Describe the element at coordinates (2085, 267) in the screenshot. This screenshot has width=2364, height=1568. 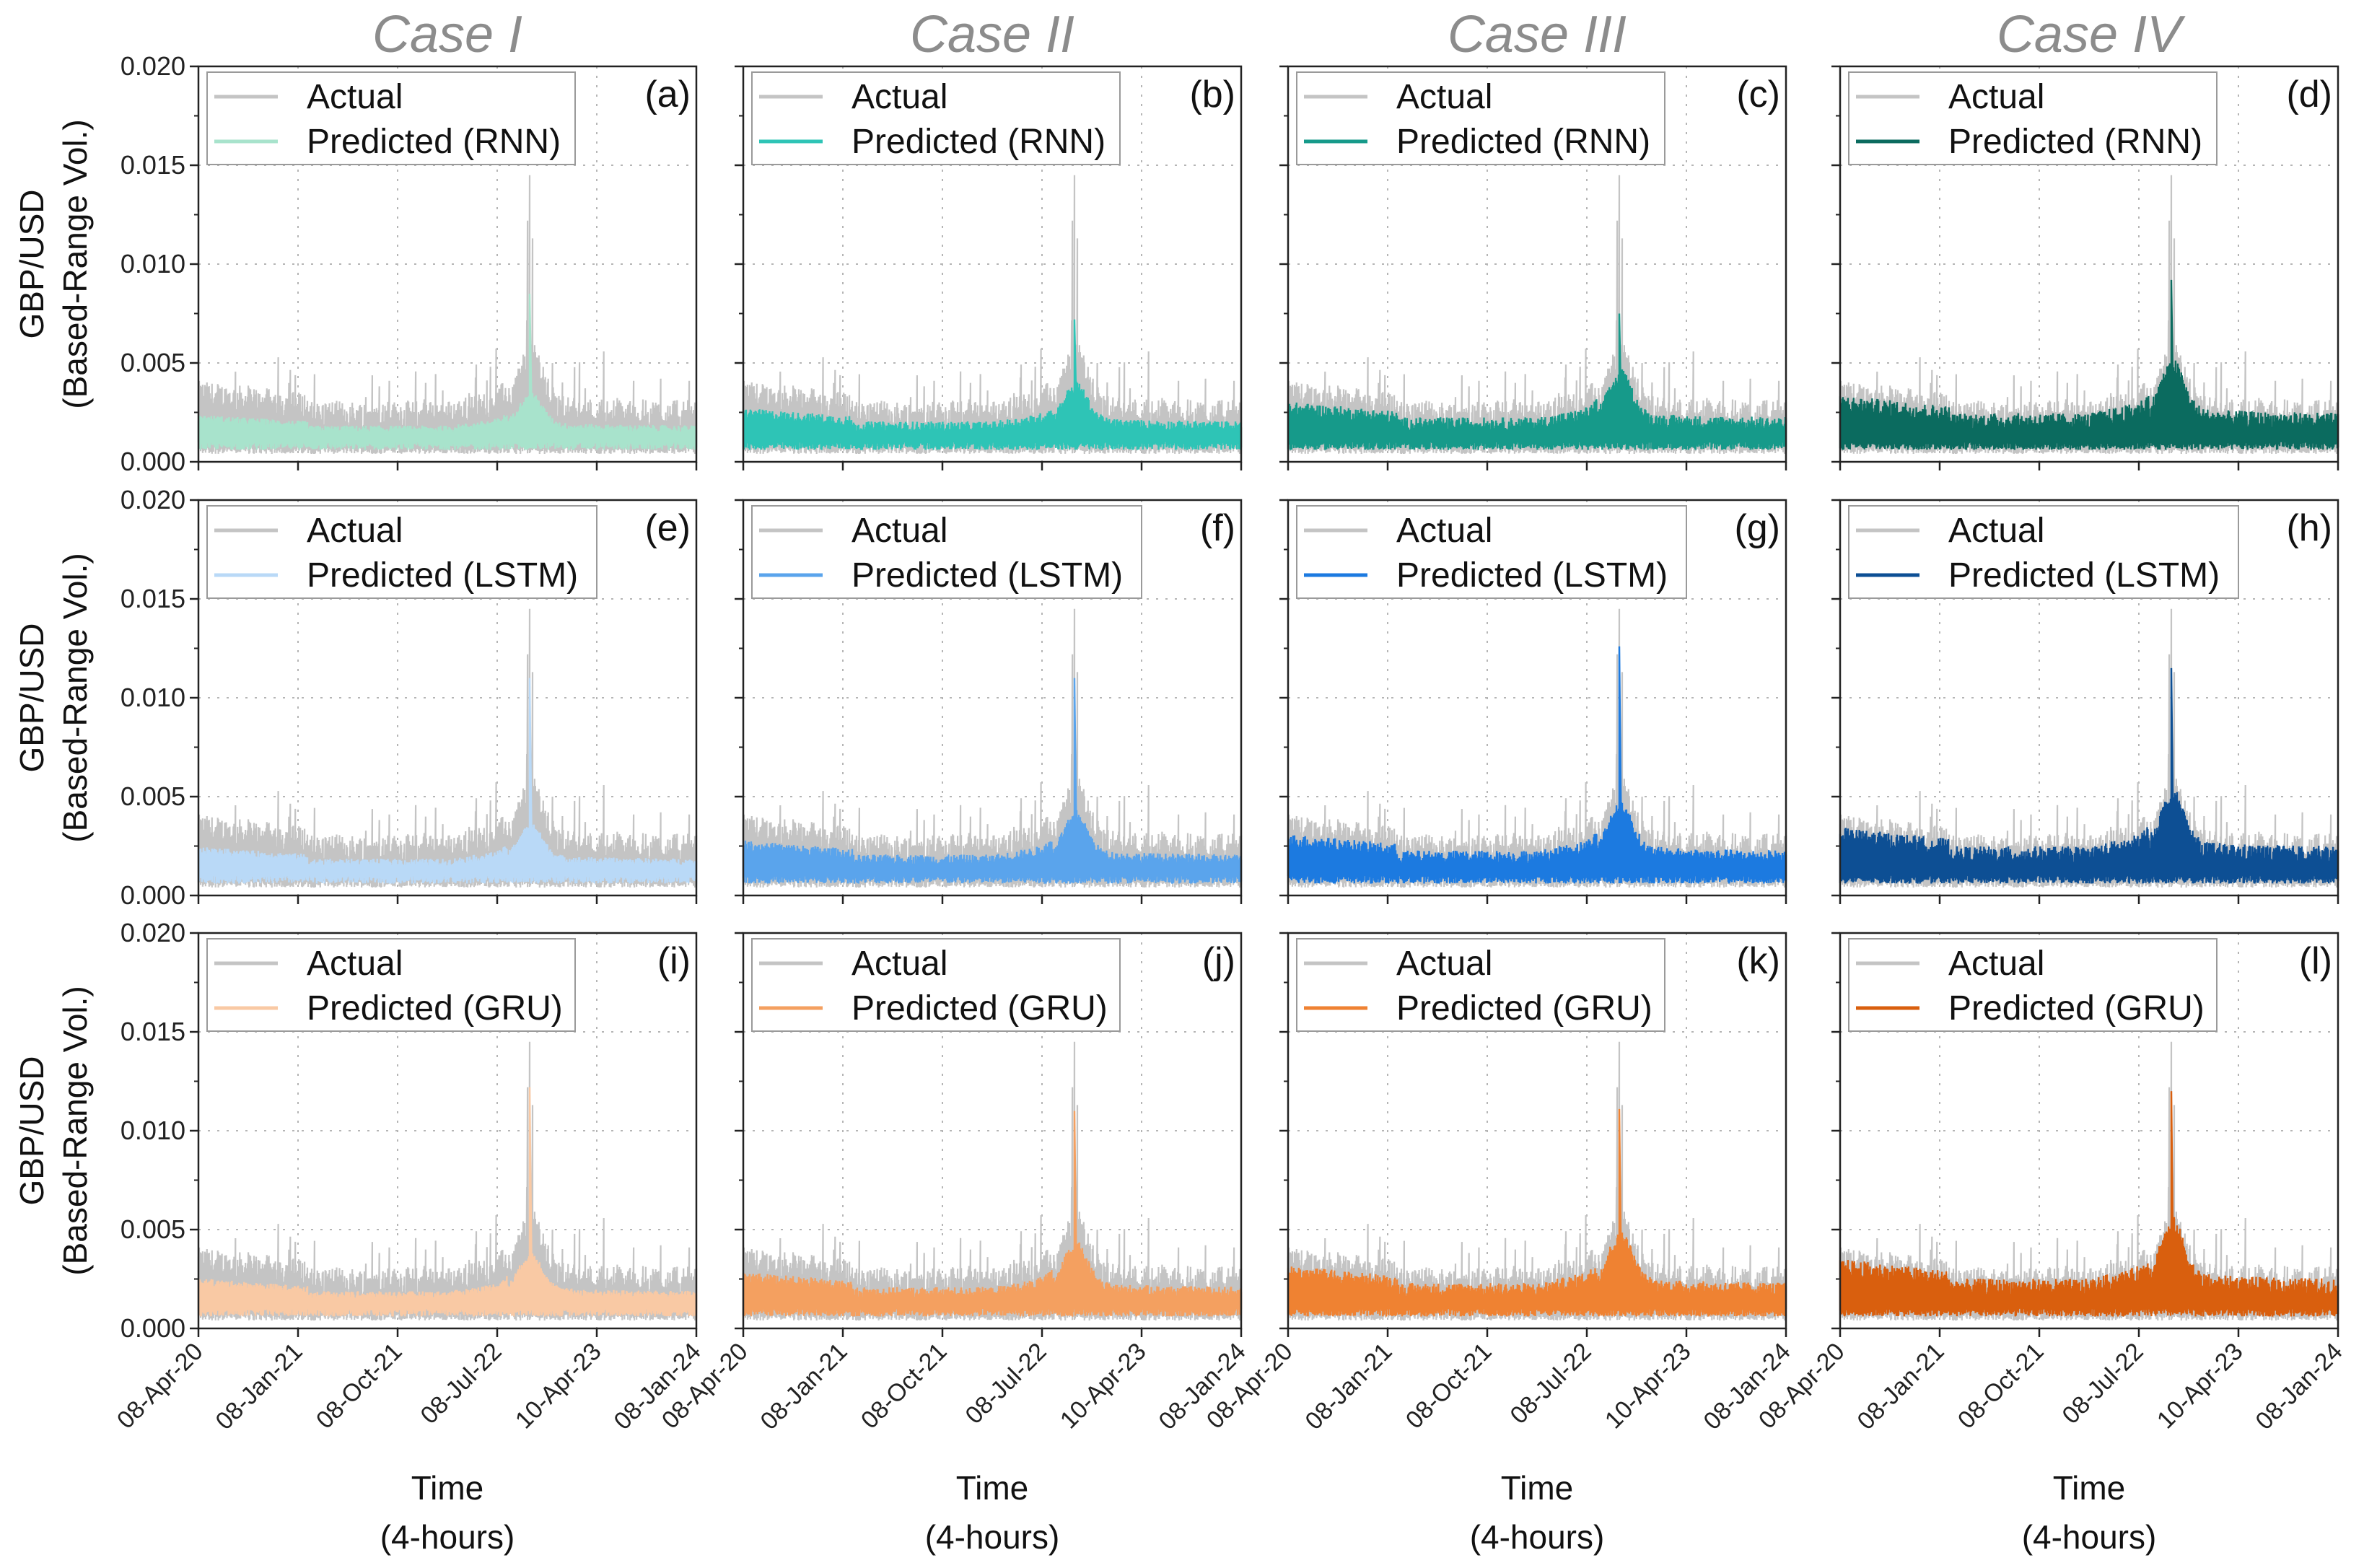
I see `panel-d: Actual Predicted (RNN) (d)` at that location.